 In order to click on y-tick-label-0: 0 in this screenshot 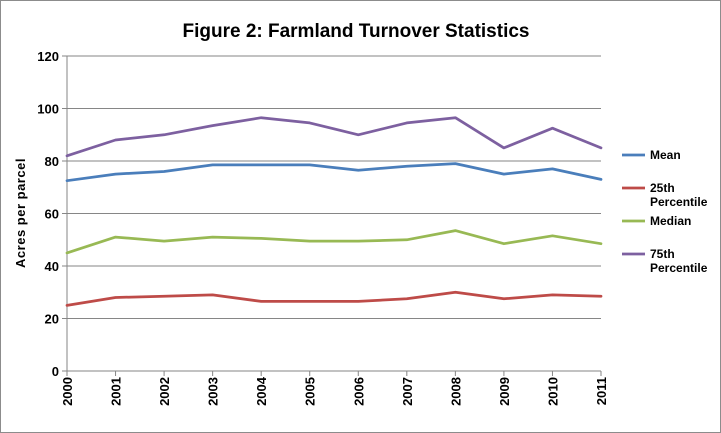, I will do `click(55, 371)`.